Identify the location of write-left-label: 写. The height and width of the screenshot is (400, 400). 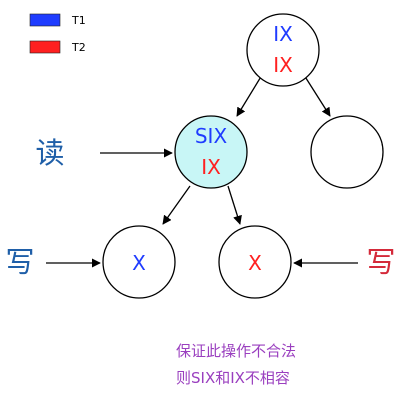
(19, 262).